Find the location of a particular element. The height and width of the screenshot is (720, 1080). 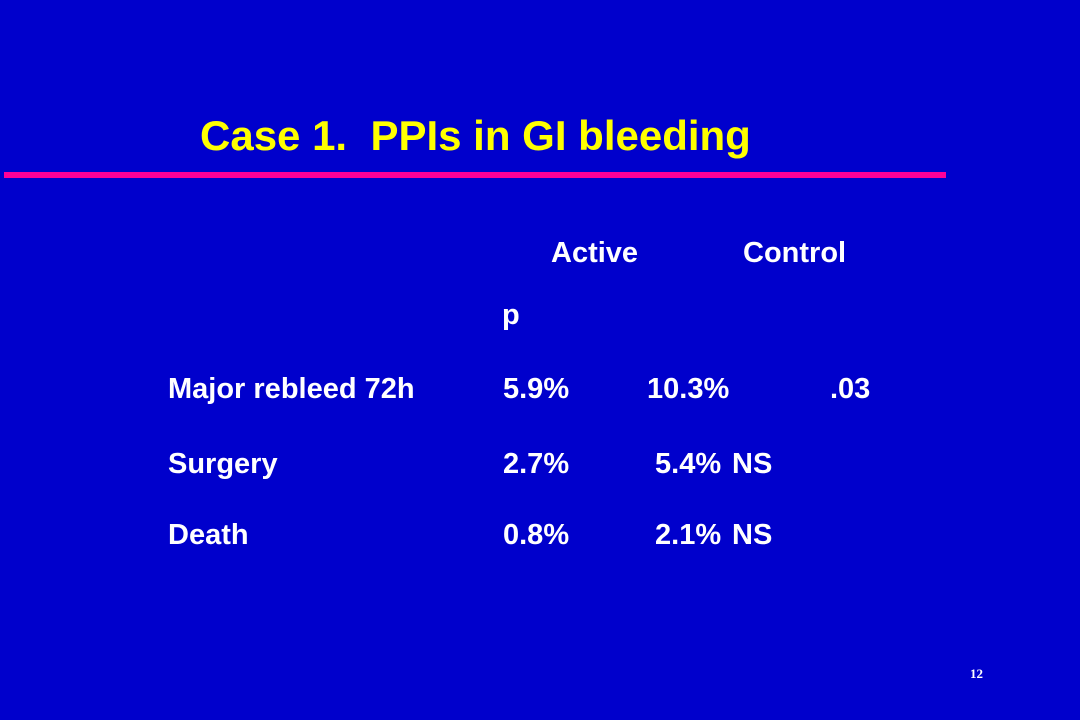

slide-title: Case 1. PPIs in GI bleeding is located at coordinates (475, 135).